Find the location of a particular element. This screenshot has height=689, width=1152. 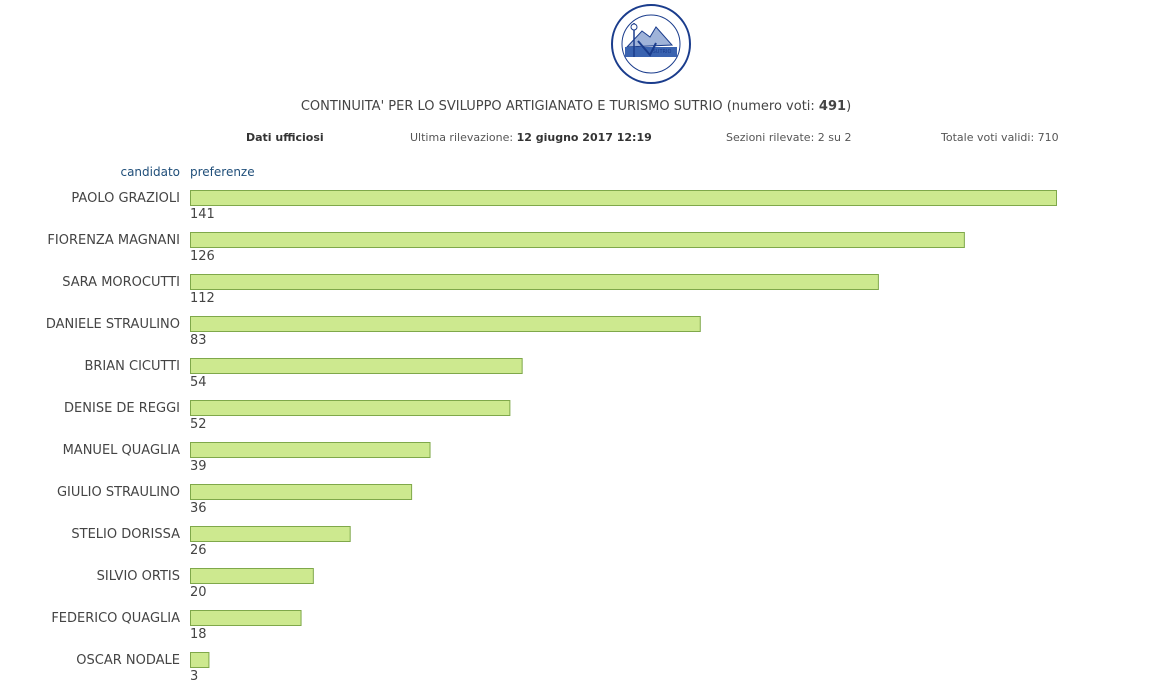

candidate-name-label: FEDERICO QUAGLIA is located at coordinates (115, 618).